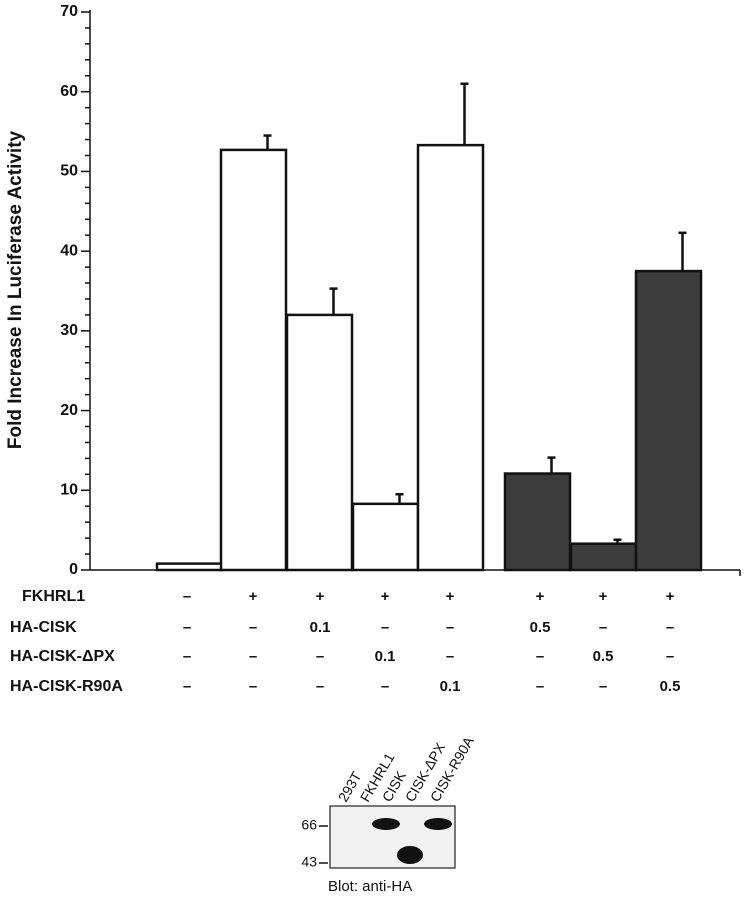  I want to click on y-tick-label: 40, so click(69, 250).